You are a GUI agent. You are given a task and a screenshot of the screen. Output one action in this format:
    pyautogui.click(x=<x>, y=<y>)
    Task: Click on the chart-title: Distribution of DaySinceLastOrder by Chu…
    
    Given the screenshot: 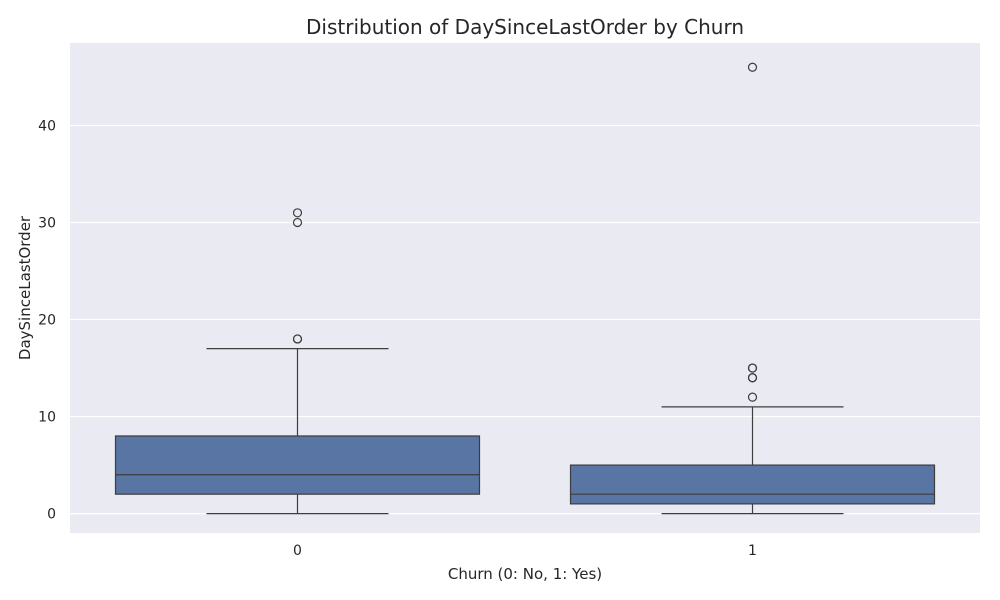 What is the action you would take?
    pyautogui.click(x=525, y=27)
    